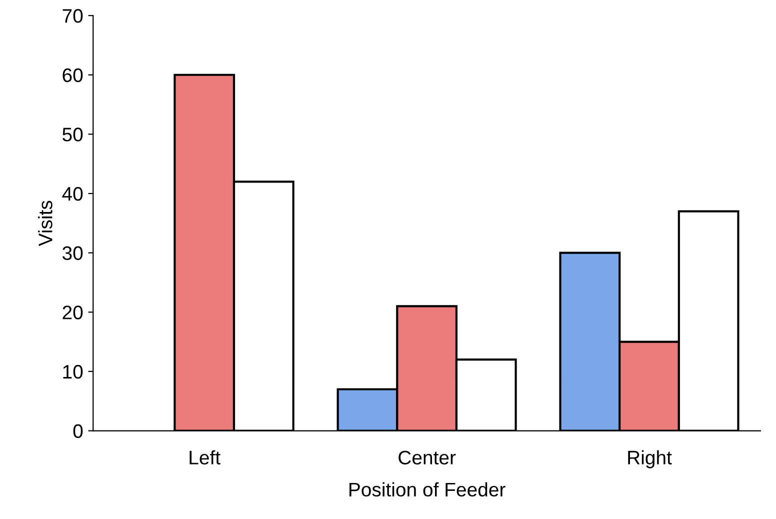 This screenshot has width=776, height=519. I want to click on y-tick-label: 20, so click(72, 313).